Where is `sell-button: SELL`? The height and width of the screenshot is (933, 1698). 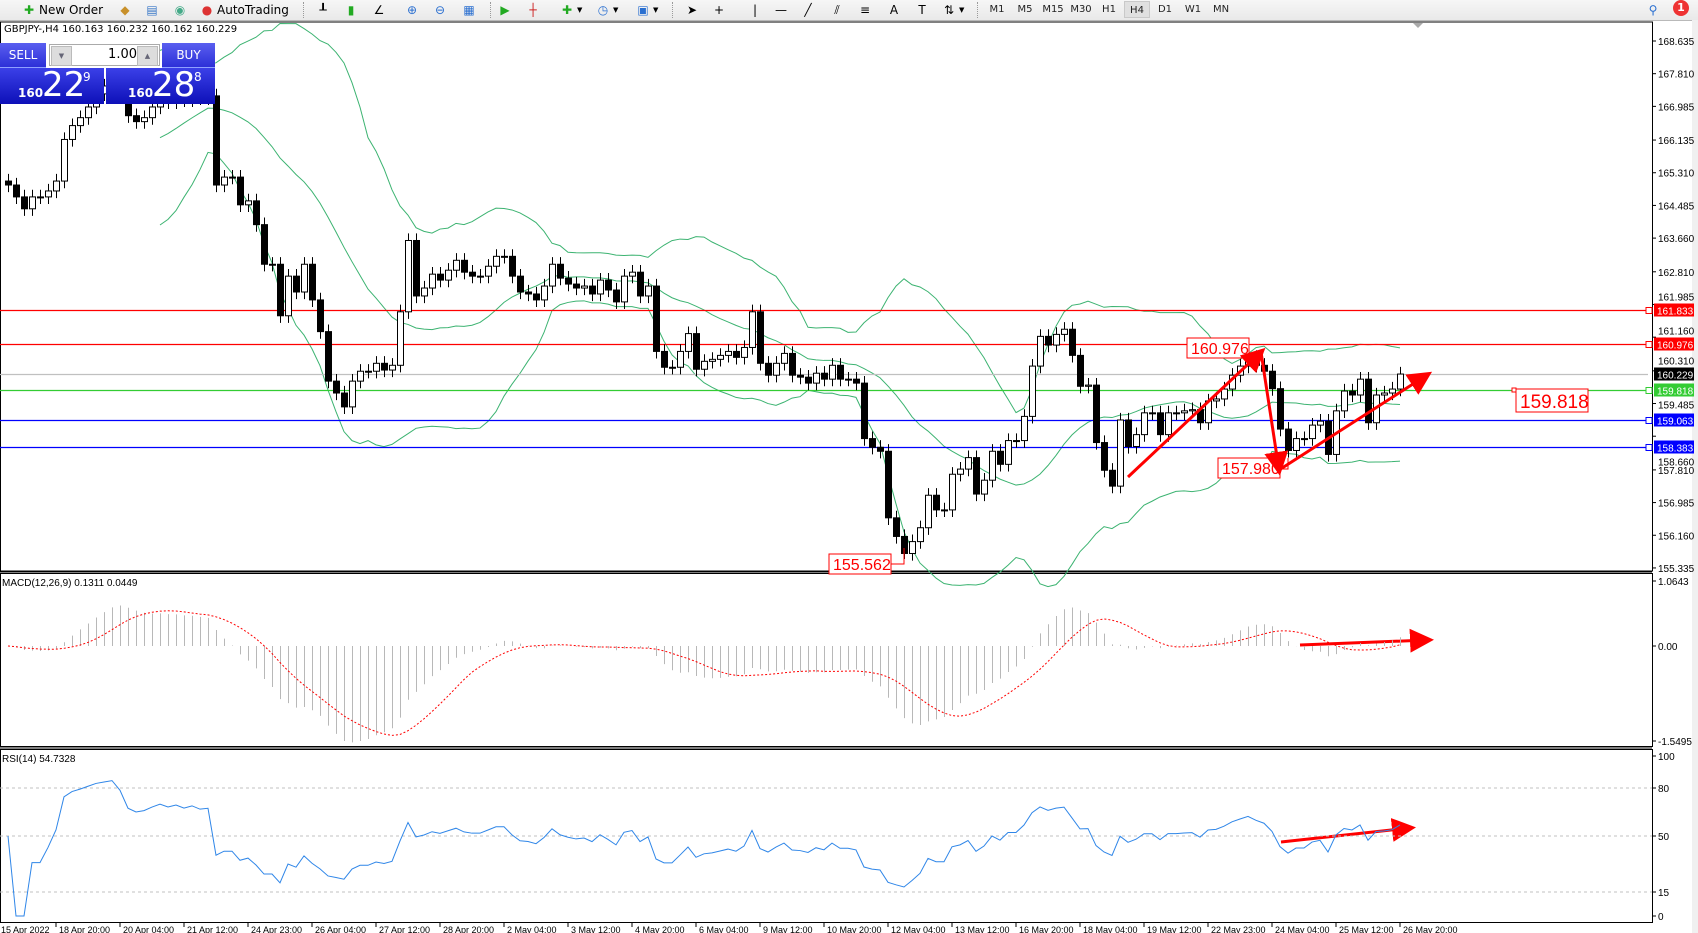 sell-button: SELL is located at coordinates (23, 55).